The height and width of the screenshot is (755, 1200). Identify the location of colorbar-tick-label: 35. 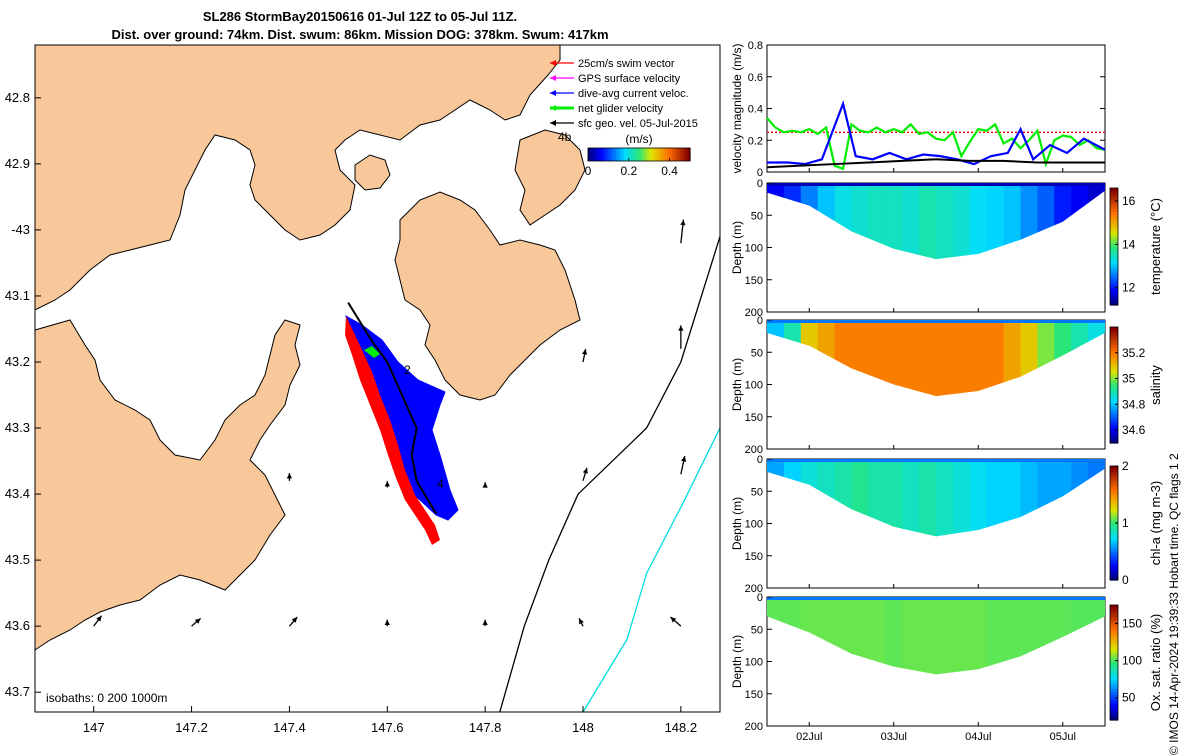
(1129, 379).